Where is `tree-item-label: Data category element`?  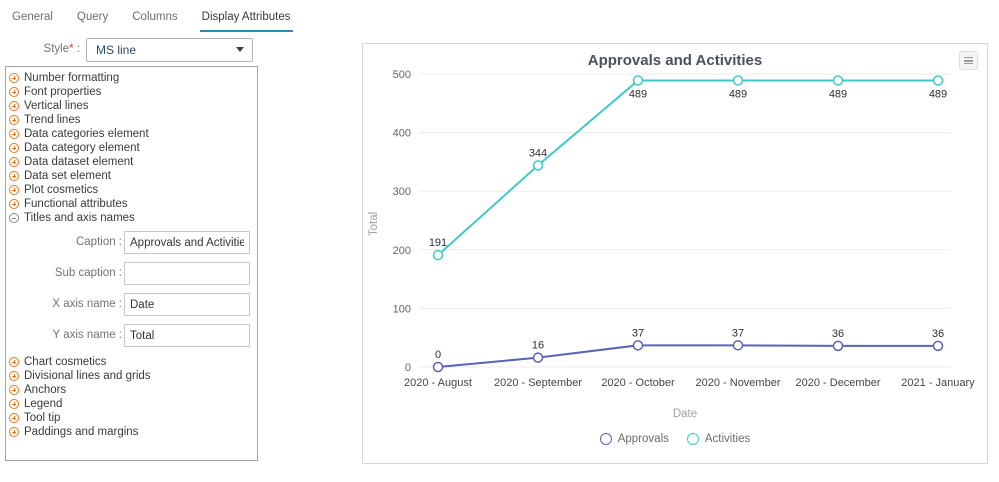 tree-item-label: Data category element is located at coordinates (82, 148).